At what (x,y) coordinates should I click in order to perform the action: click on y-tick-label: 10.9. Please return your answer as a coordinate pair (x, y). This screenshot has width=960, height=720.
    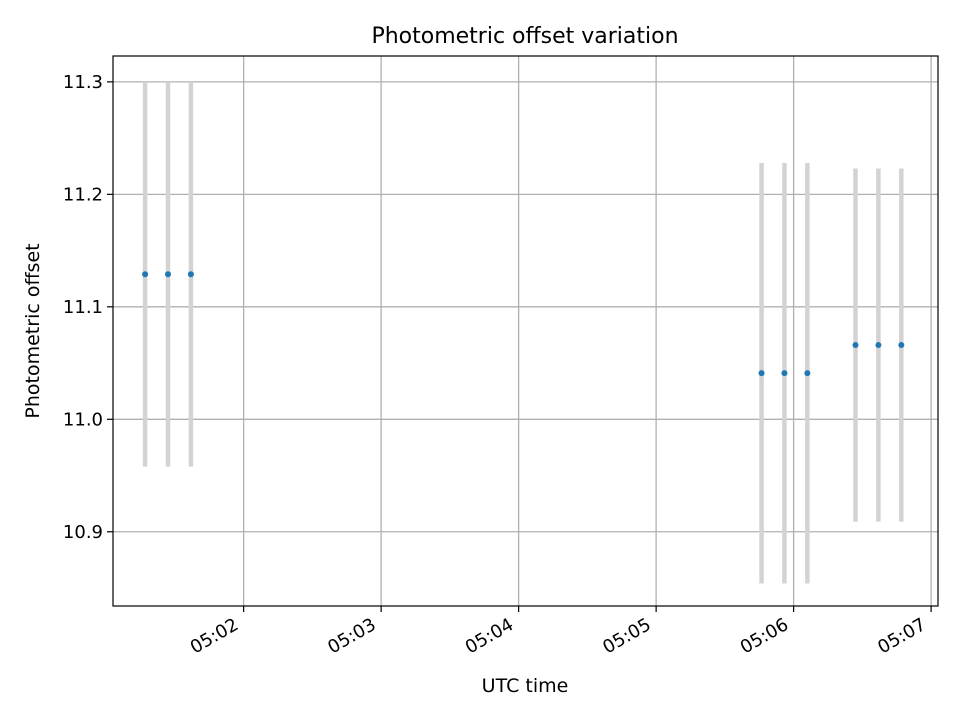
    Looking at the image, I should click on (83, 532).